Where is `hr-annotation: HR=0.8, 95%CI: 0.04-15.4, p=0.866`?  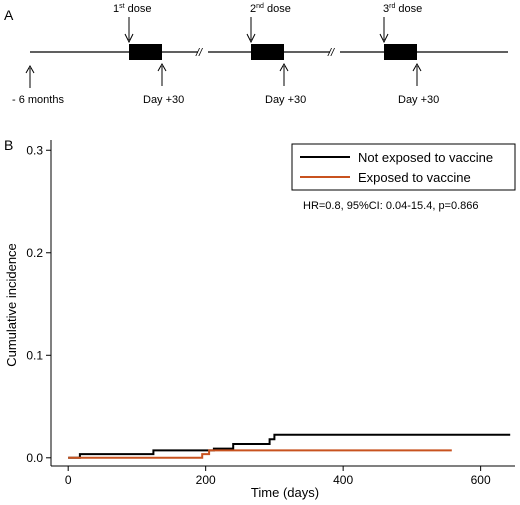
hr-annotation: HR=0.8, 95%CI: 0.04-15.4, p=0.866 is located at coordinates (391, 206).